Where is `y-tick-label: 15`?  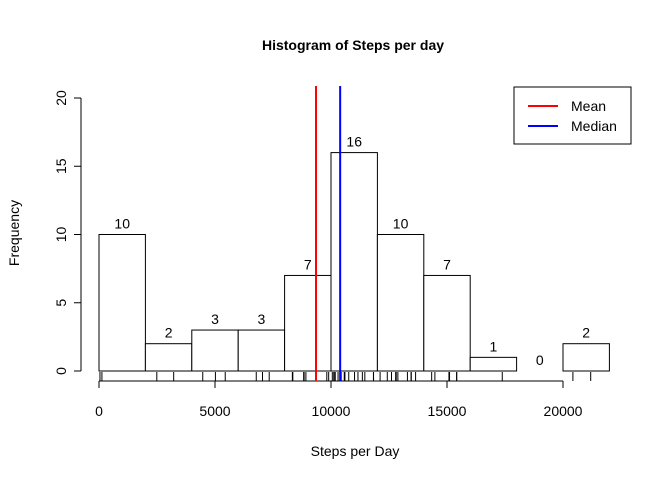 y-tick-label: 15 is located at coordinates (61, 166).